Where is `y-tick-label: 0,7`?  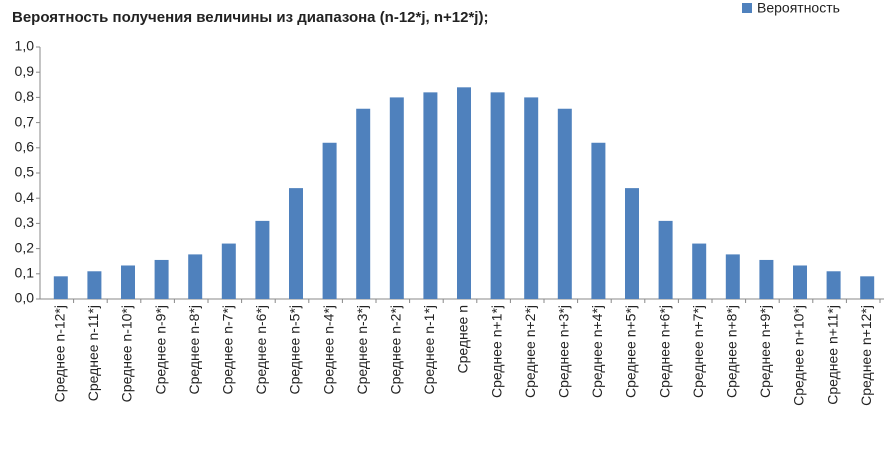 y-tick-label: 0,7 is located at coordinates (25, 121).